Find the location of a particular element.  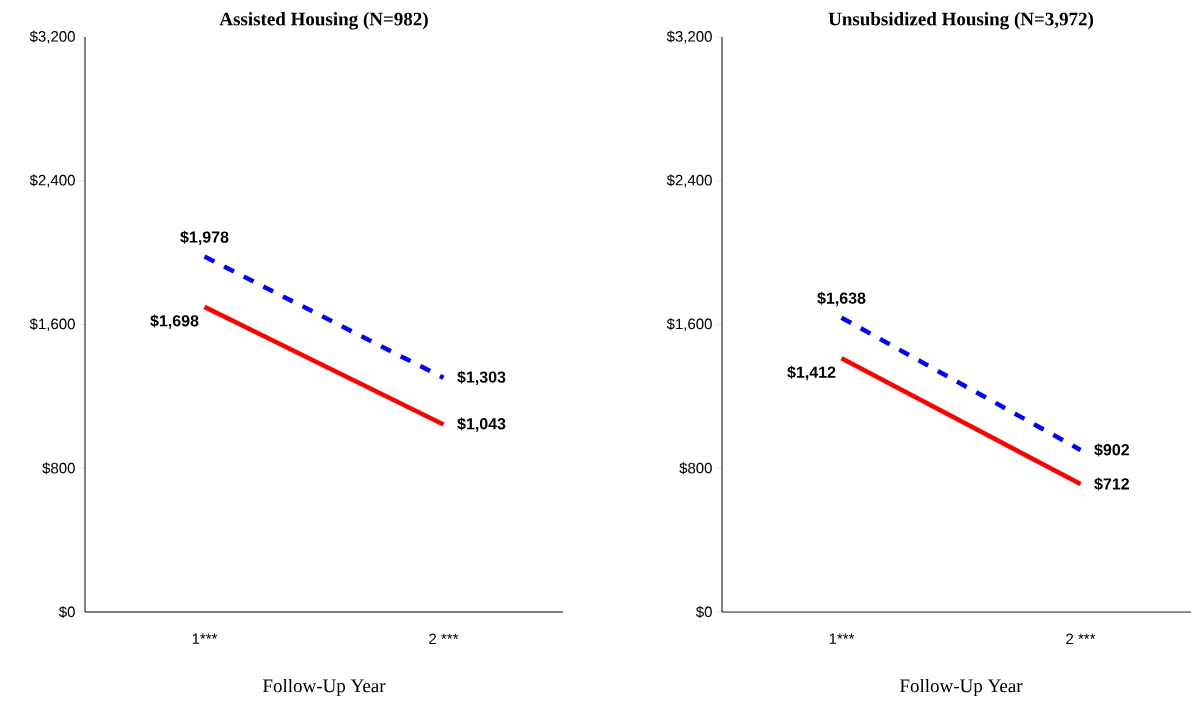

data-label: $1,303 is located at coordinates (481, 378).